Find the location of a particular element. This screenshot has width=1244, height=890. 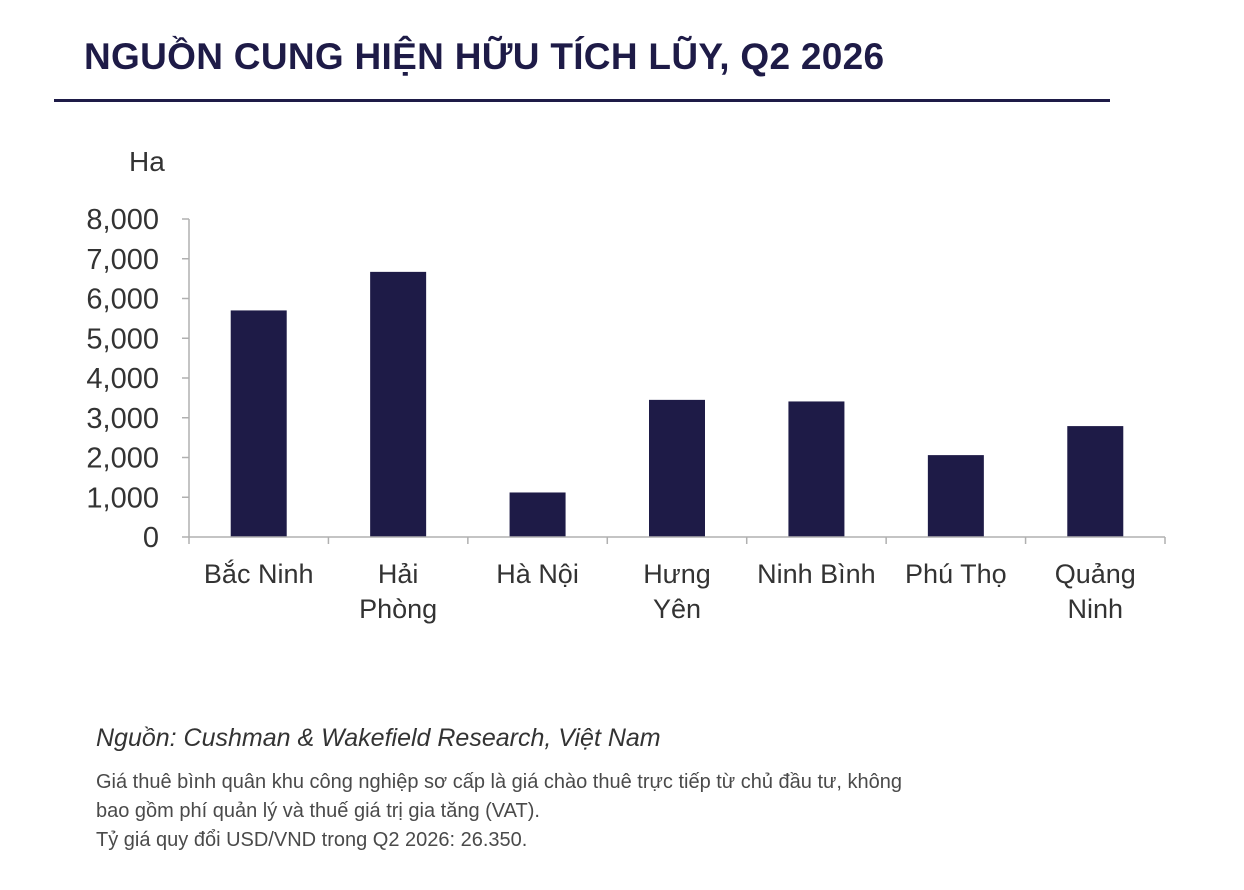

chart-title: NGUỒN CUNG HIỆN HỮU TÍCH LŨY, Q2 2026 is located at coordinates (484, 56).